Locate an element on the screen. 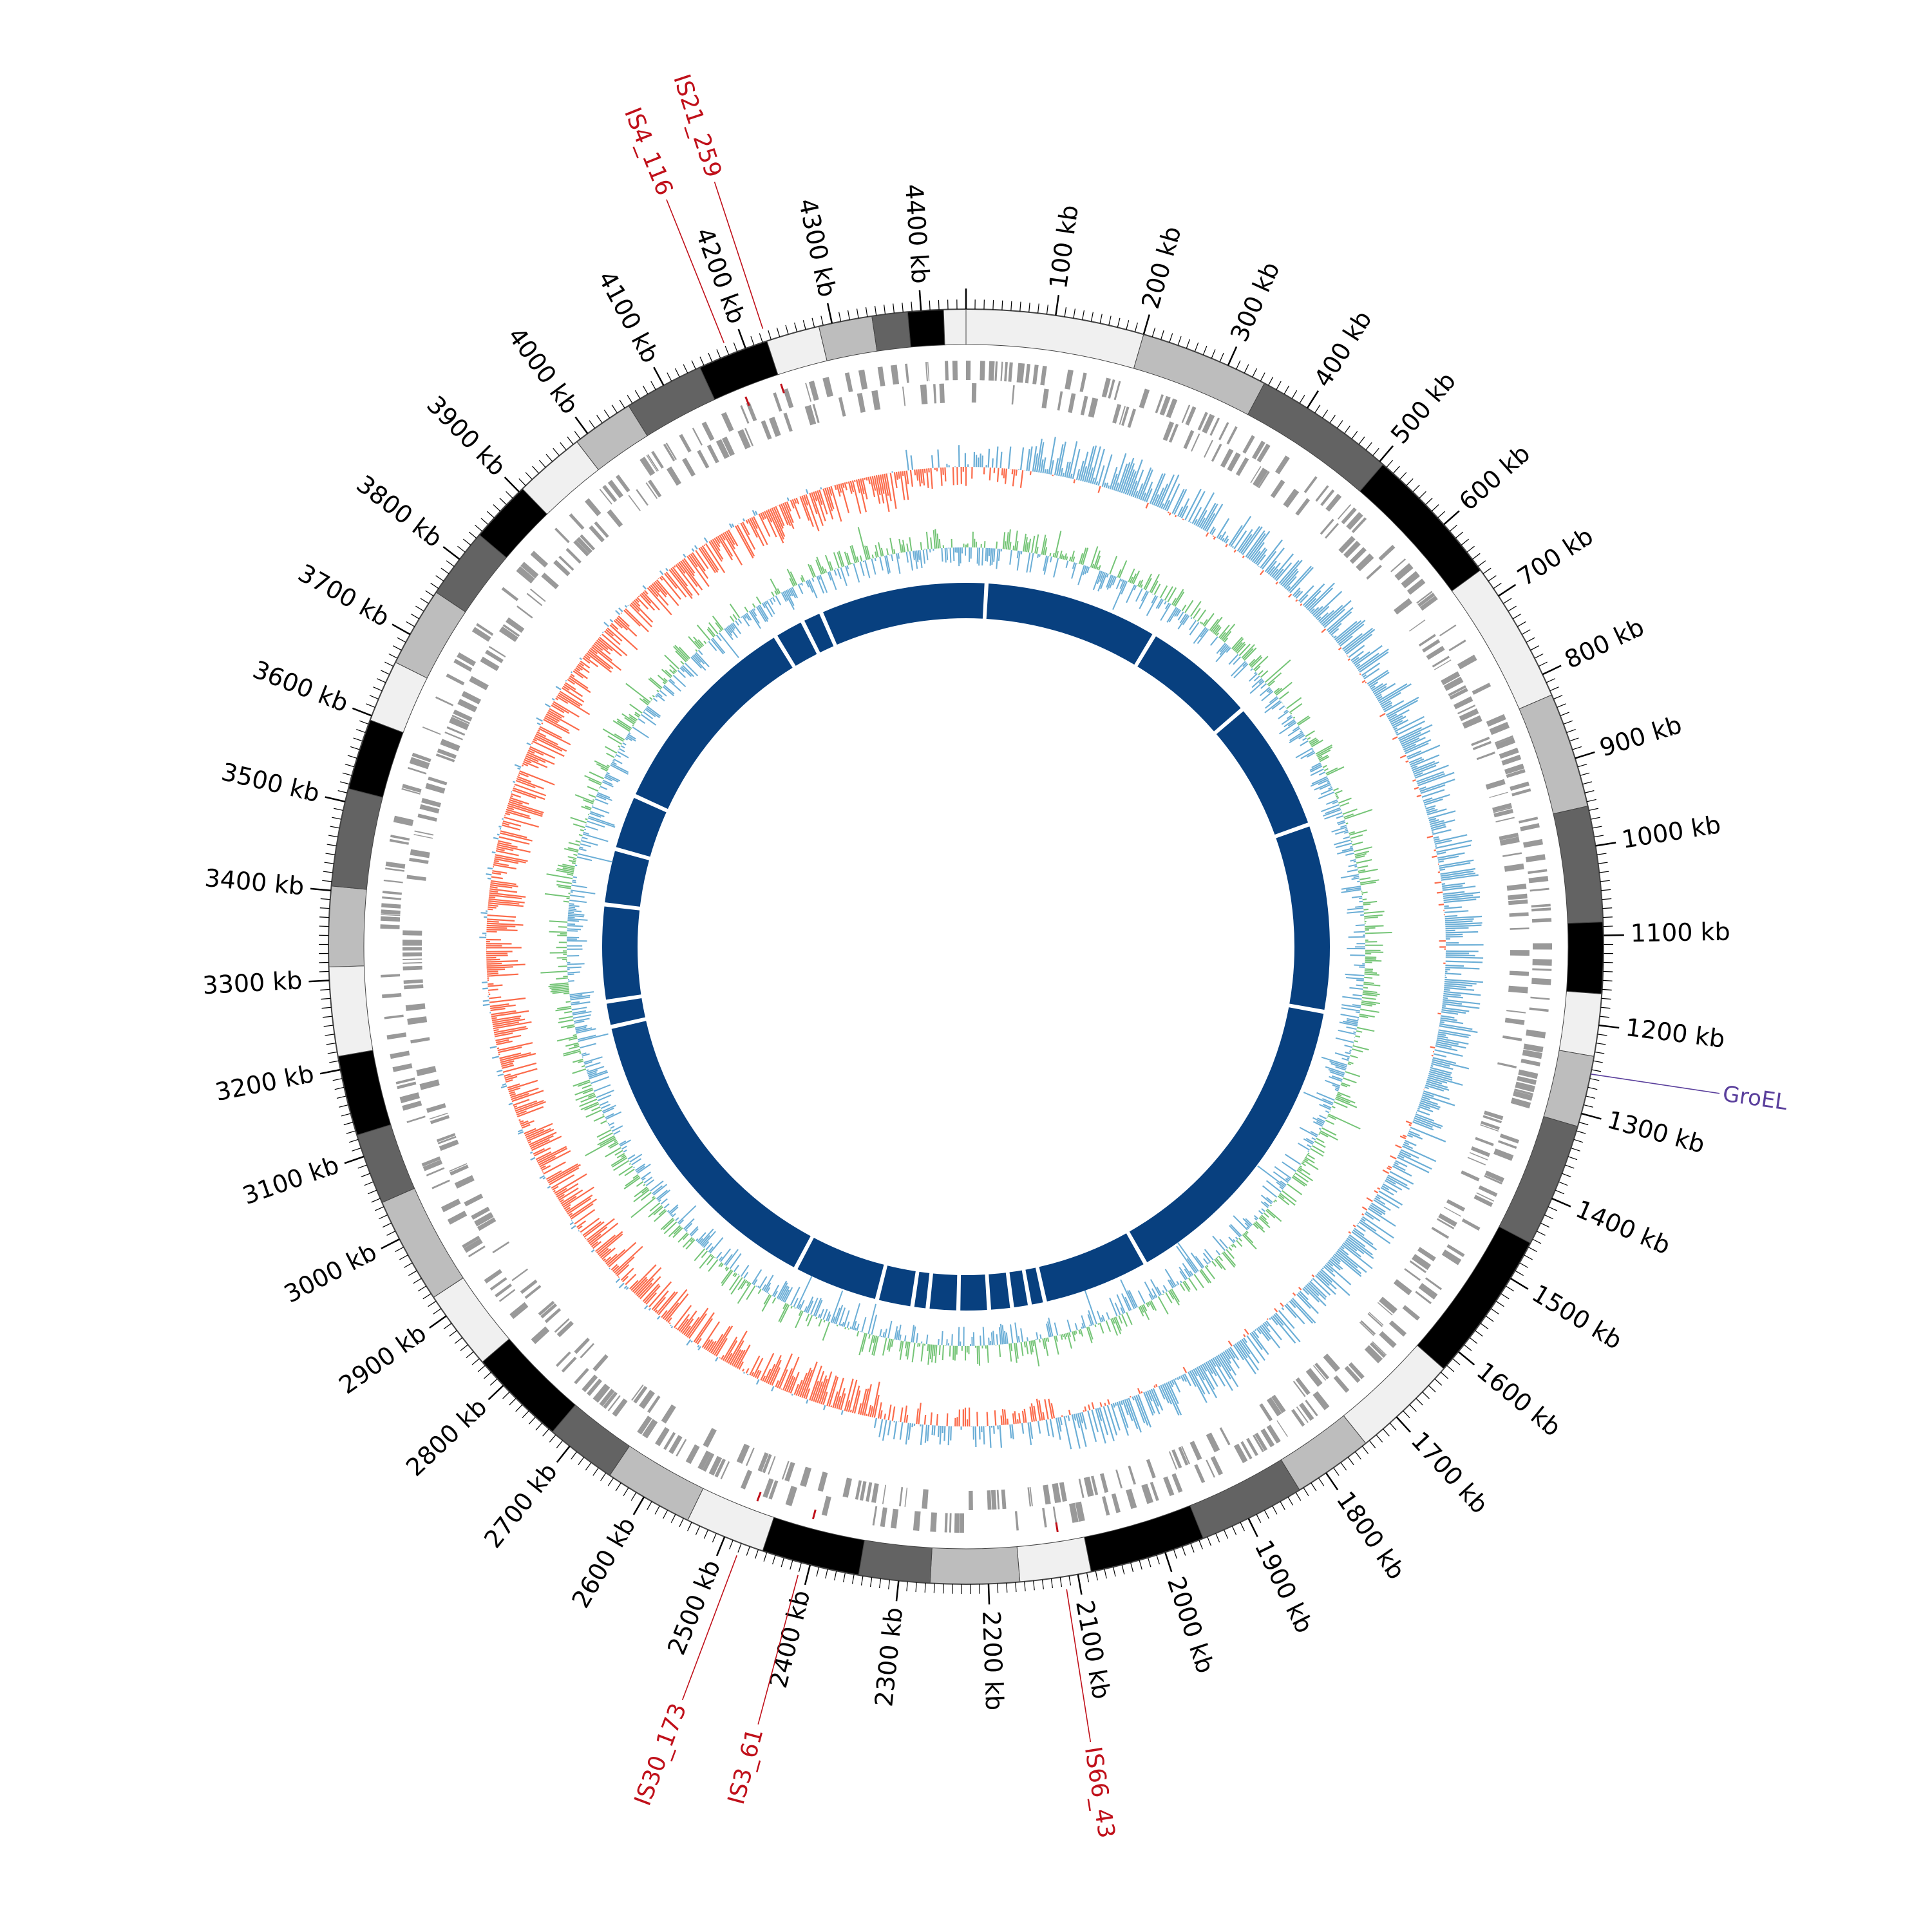 This screenshot has height=1932, width=1932. inner-ring-block is located at coordinates (1226, 1135).